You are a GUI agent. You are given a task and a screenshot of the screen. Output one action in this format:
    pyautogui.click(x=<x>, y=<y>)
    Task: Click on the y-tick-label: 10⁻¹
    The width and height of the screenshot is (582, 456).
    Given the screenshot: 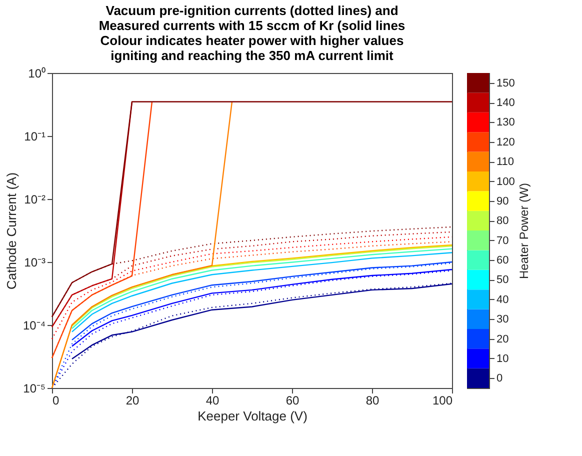 What is the action you would take?
    pyautogui.click(x=35, y=137)
    